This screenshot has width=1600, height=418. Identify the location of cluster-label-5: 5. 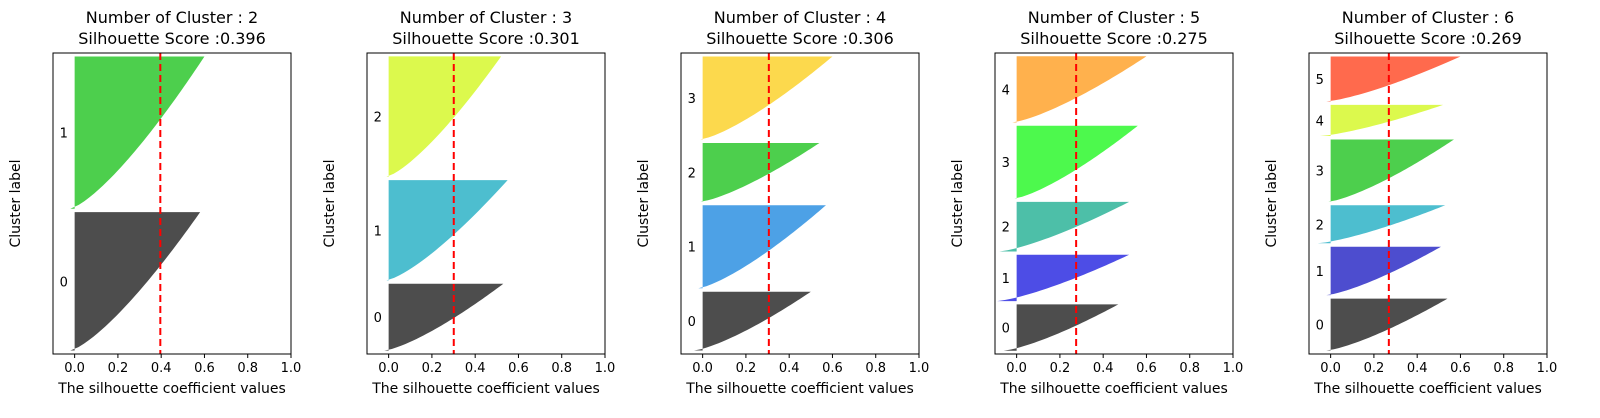
(1320, 80).